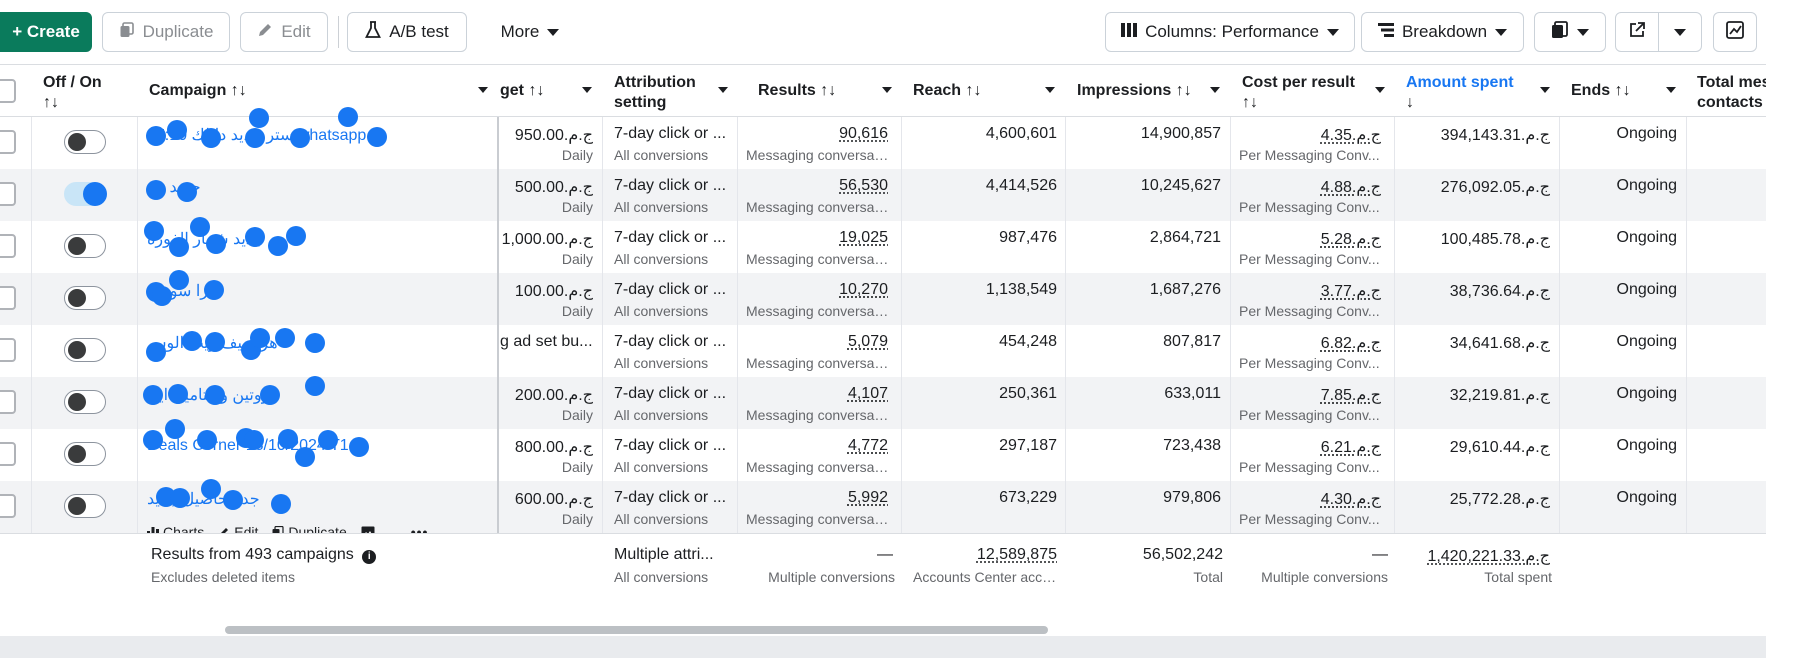 Image resolution: width=1802 pixels, height=658 pixels. What do you see at coordinates (1350, 395) in the screenshot?
I see `cost-per-result-value: 7.85.ج.م` at bounding box center [1350, 395].